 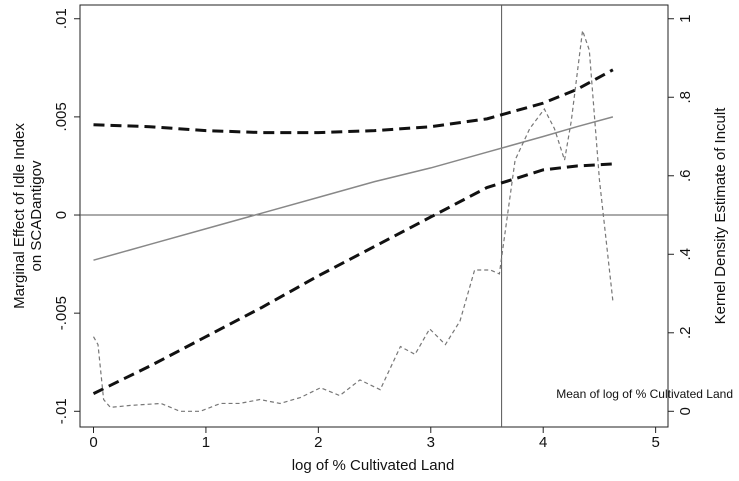 I want to click on y2-tick-label: .4, so click(x=685, y=254).